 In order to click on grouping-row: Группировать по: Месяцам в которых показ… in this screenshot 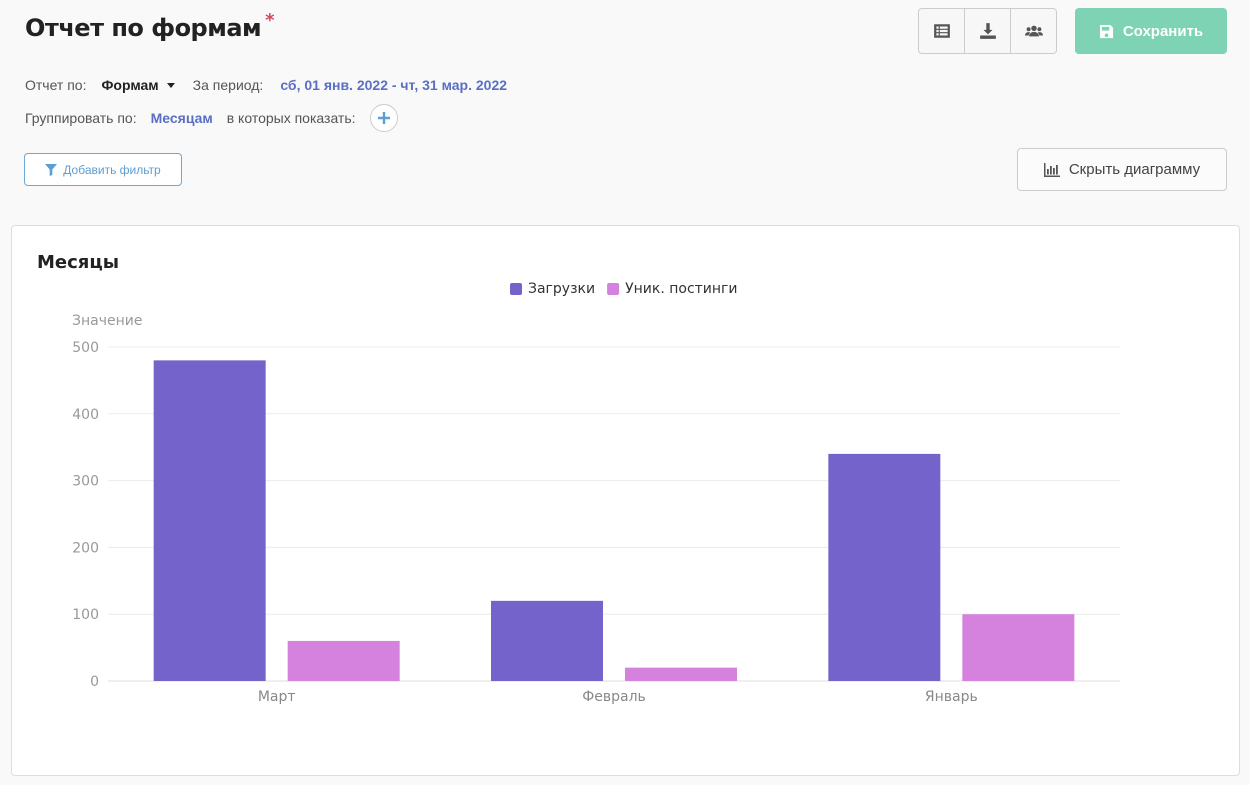, I will do `click(211, 118)`.